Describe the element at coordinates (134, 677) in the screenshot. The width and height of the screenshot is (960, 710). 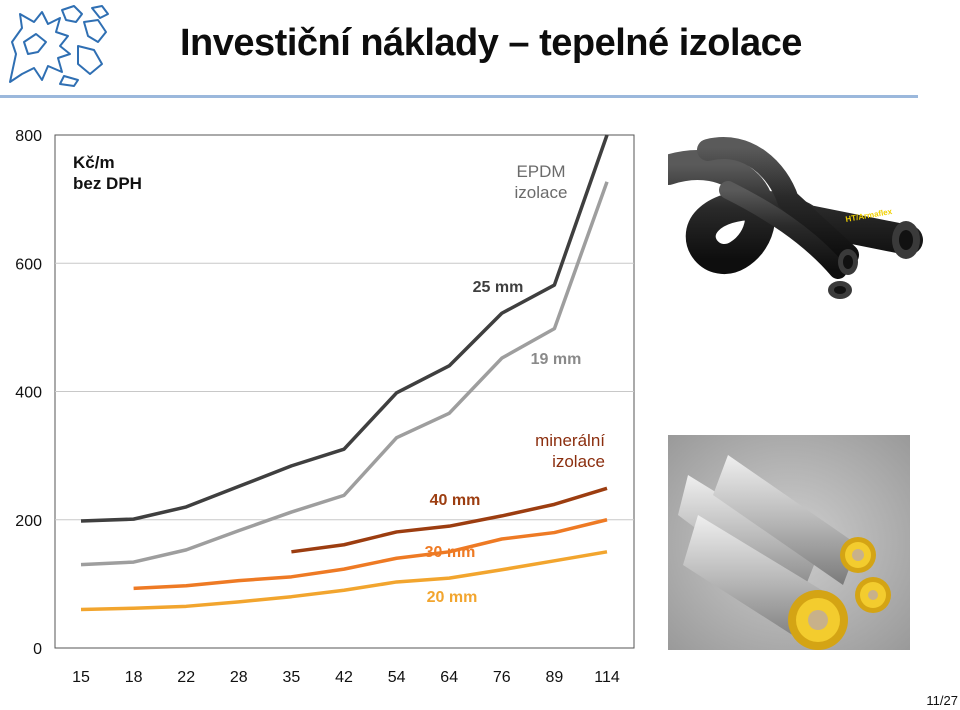
I see `x-tick-label: 18` at that location.